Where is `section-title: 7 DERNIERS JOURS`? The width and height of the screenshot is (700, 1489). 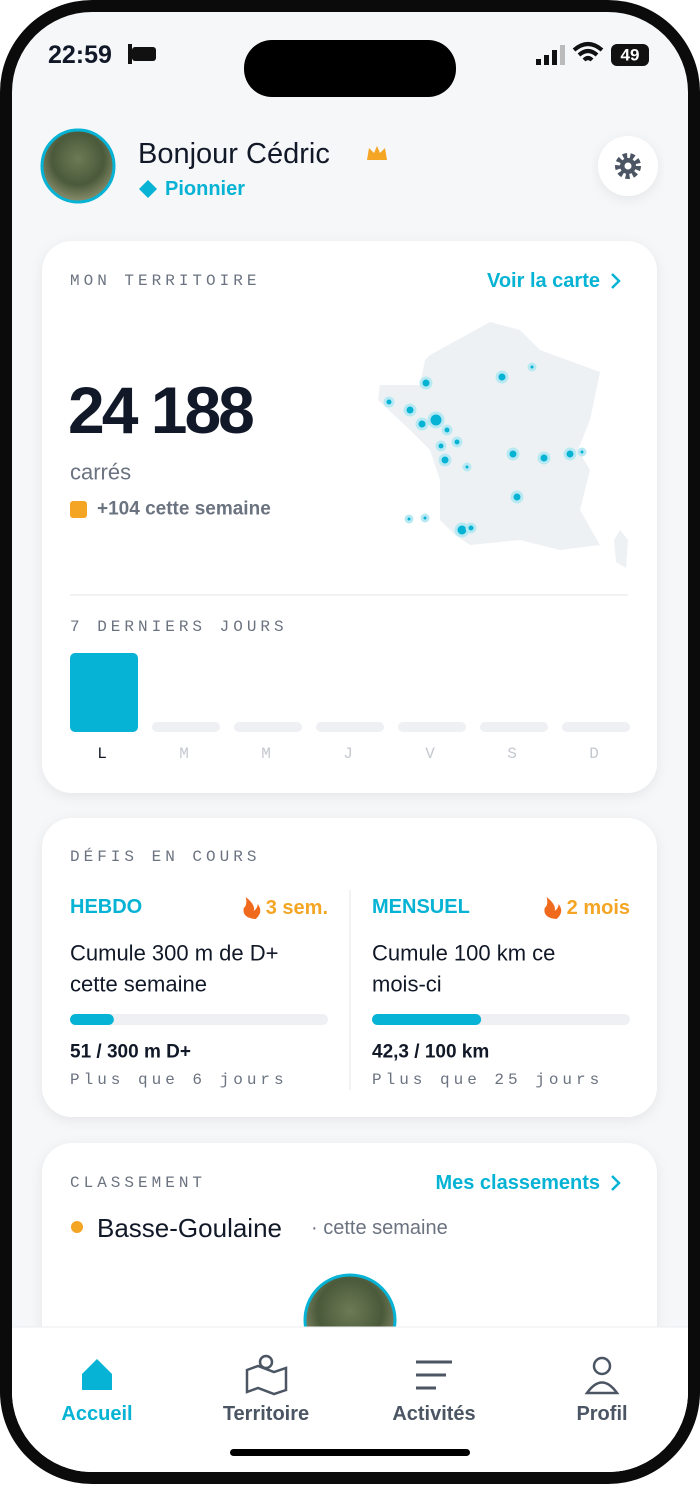 section-title: 7 DERNIERS JOURS is located at coordinates (179, 627).